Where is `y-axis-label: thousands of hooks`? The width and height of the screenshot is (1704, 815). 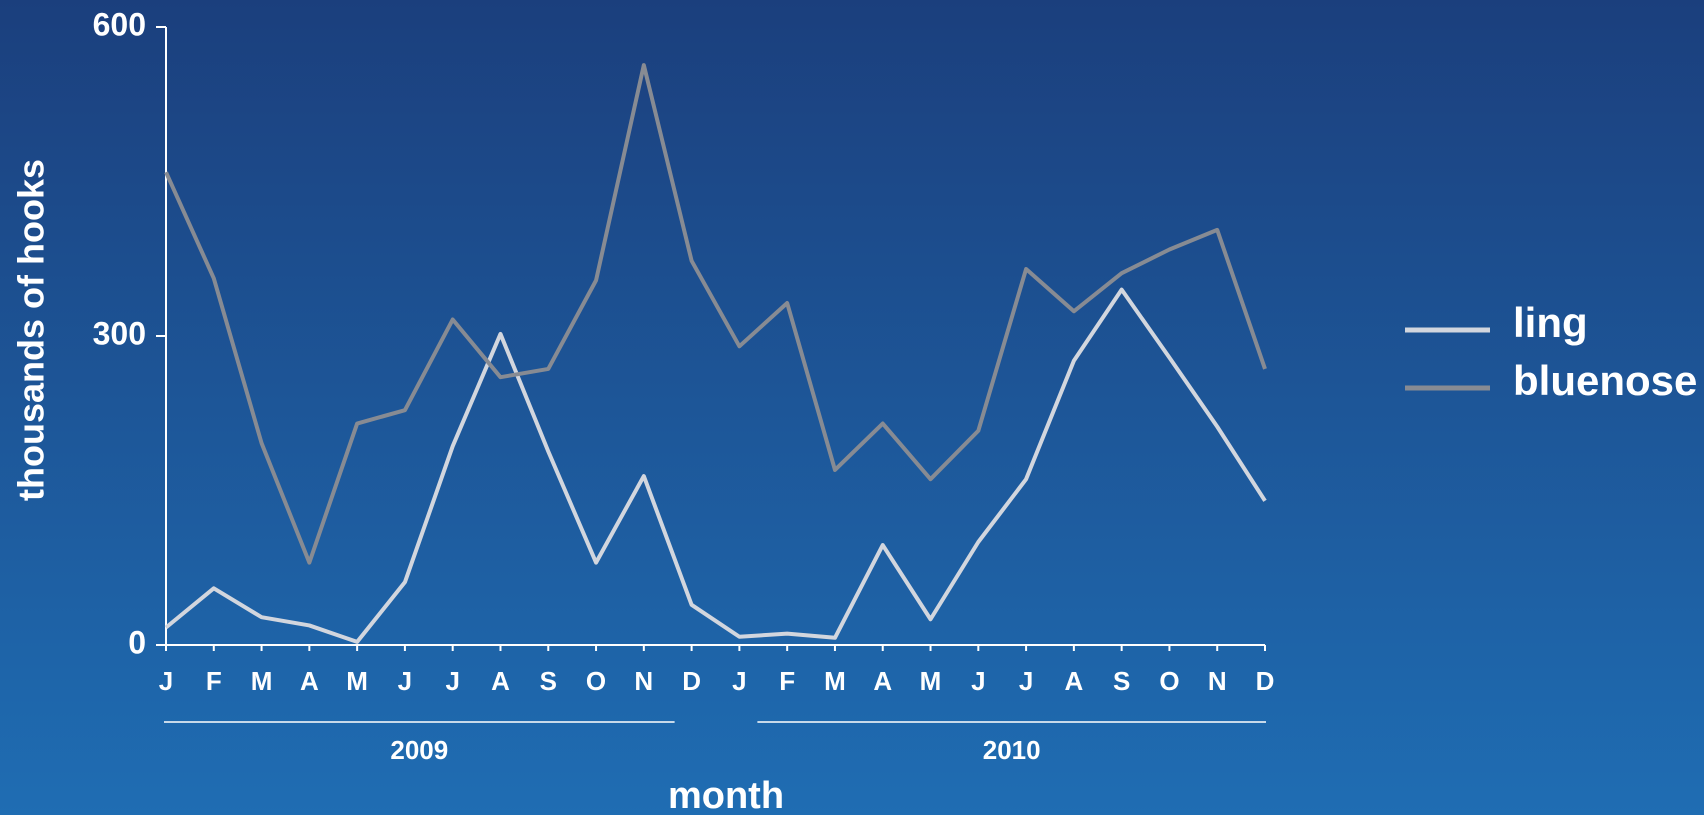 y-axis-label: thousands of hooks is located at coordinates (31, 330).